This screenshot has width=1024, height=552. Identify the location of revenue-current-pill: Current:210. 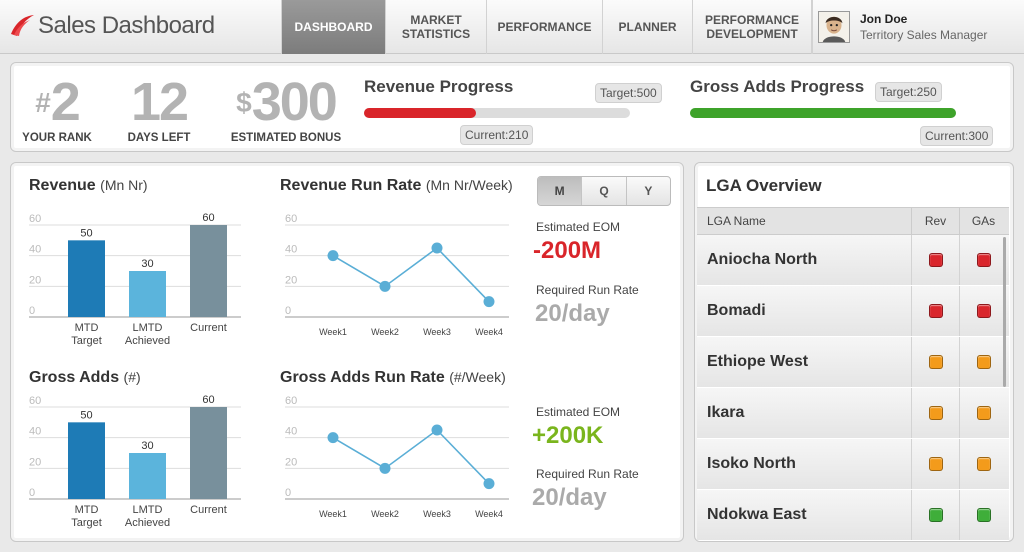
(497, 135).